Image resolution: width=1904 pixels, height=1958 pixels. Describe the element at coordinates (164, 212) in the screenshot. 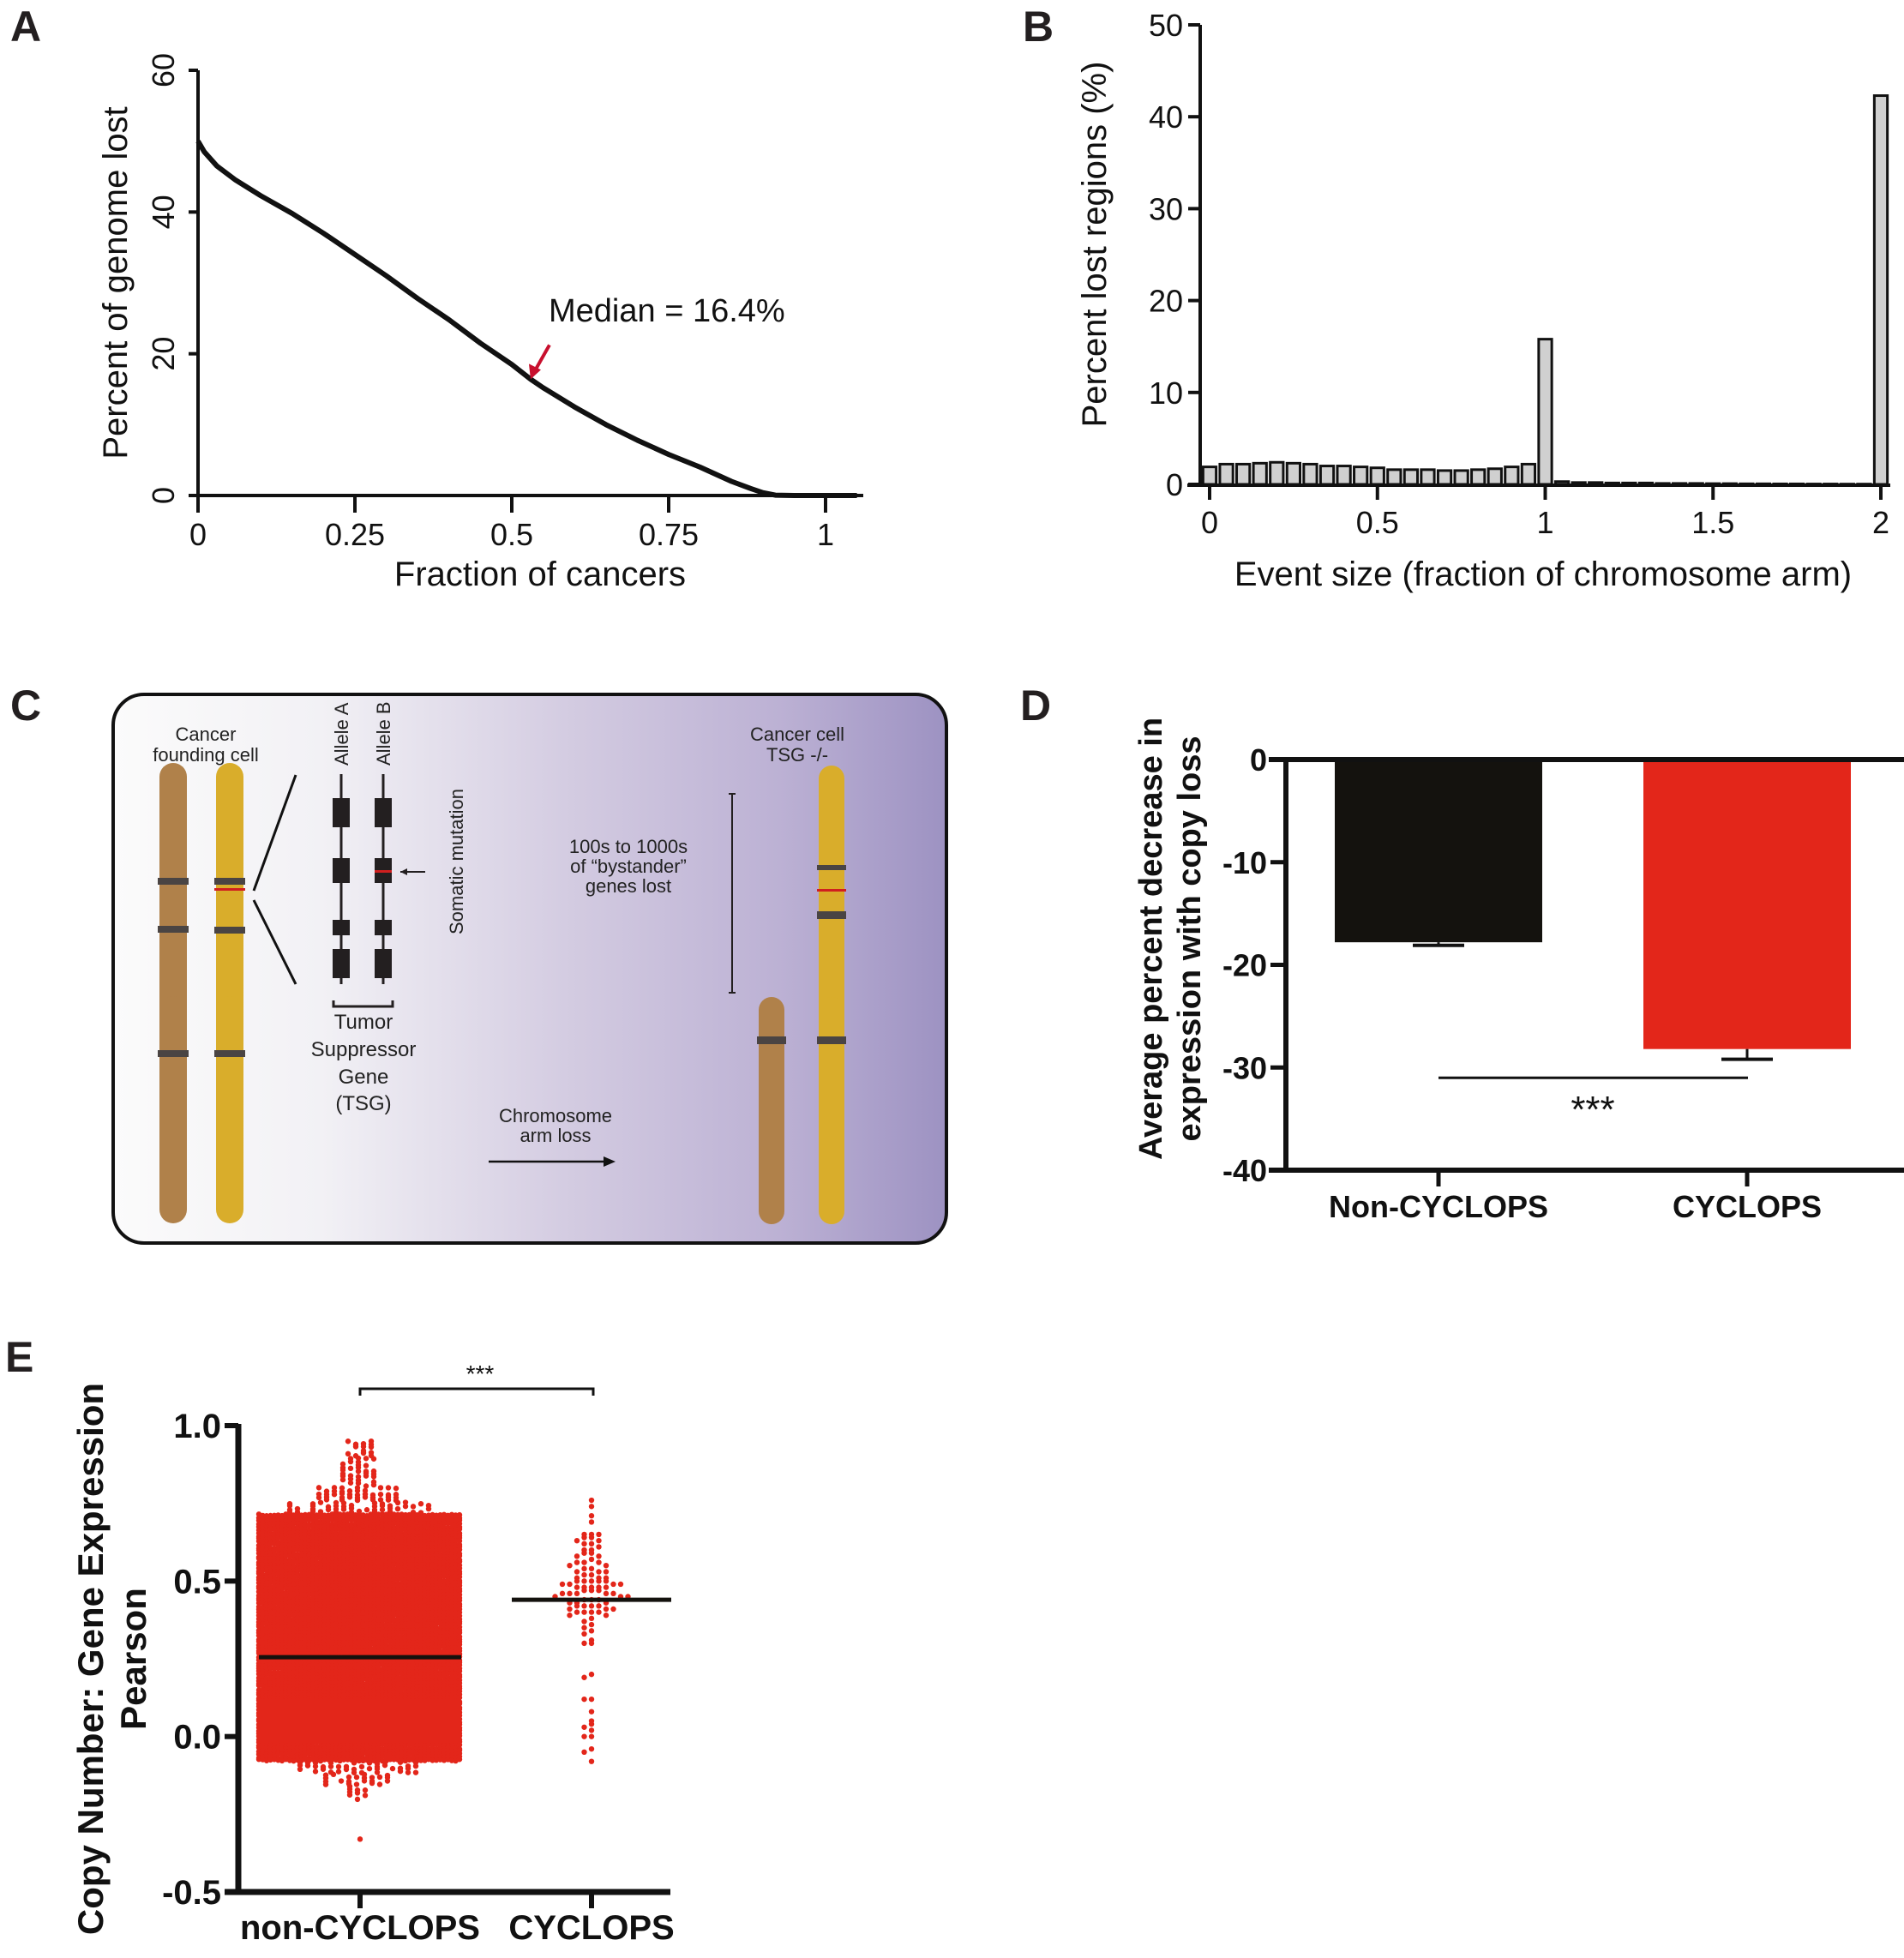

I see `y-tick-label: 40` at that location.